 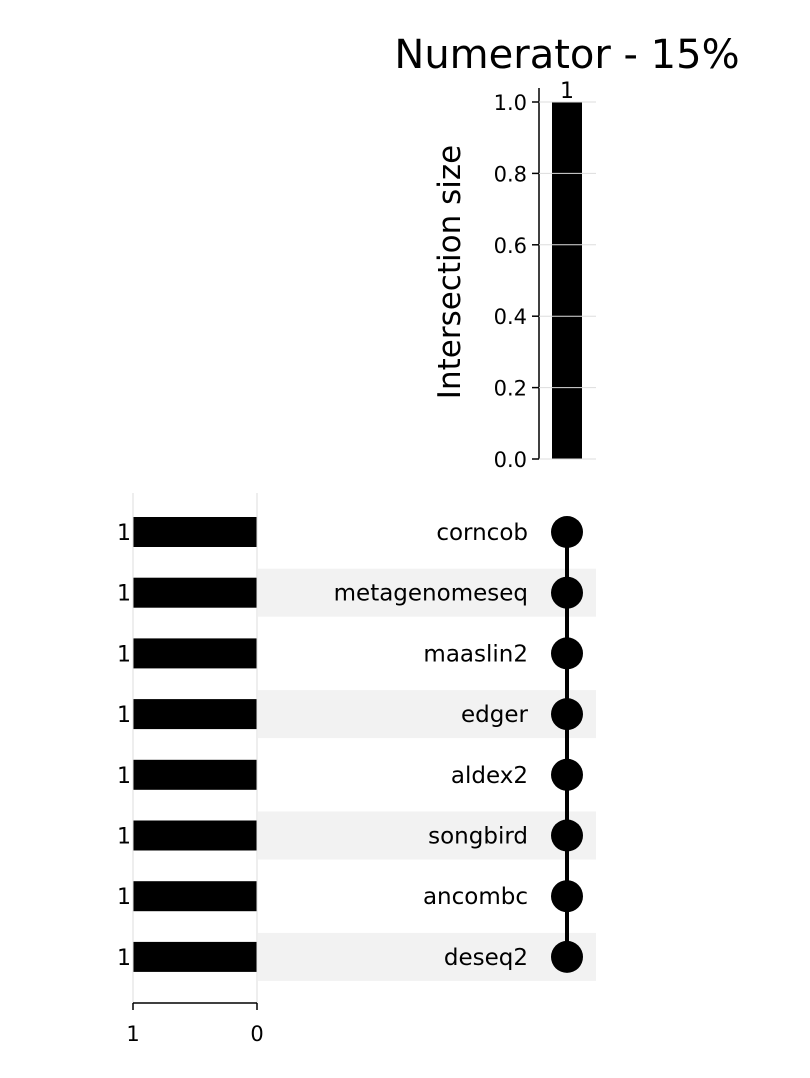 What do you see at coordinates (482, 533) in the screenshot?
I see `set-name-corncob: corncob` at bounding box center [482, 533].